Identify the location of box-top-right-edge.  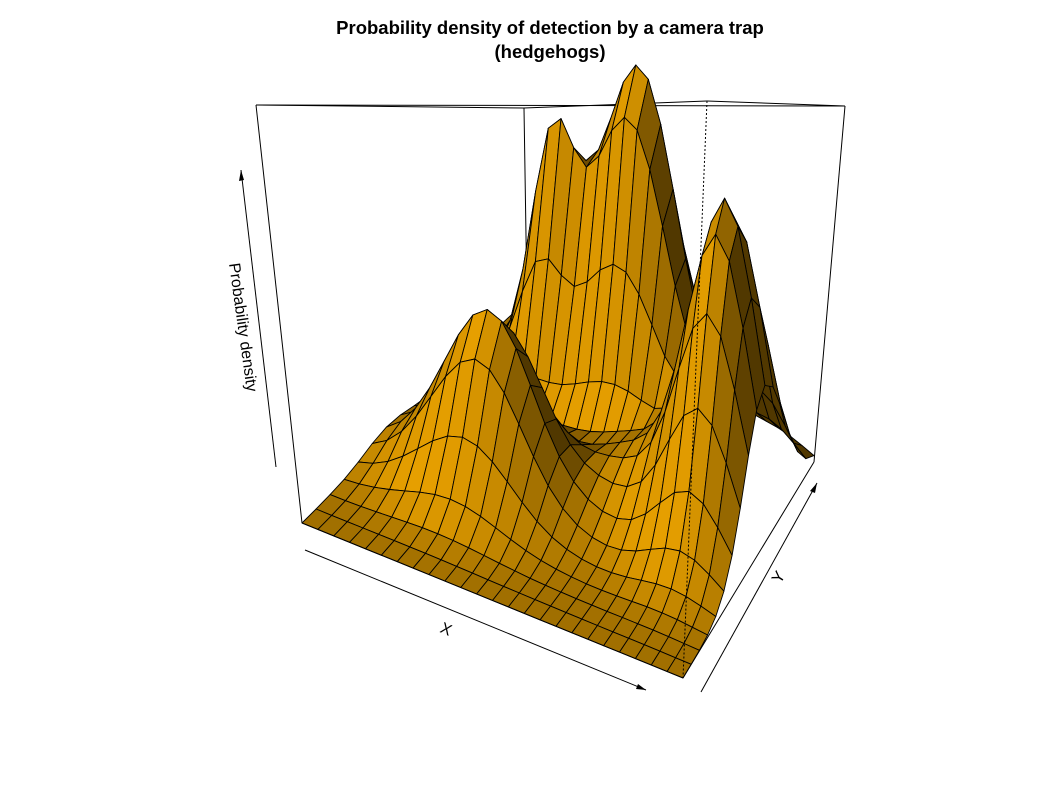
(776, 103).